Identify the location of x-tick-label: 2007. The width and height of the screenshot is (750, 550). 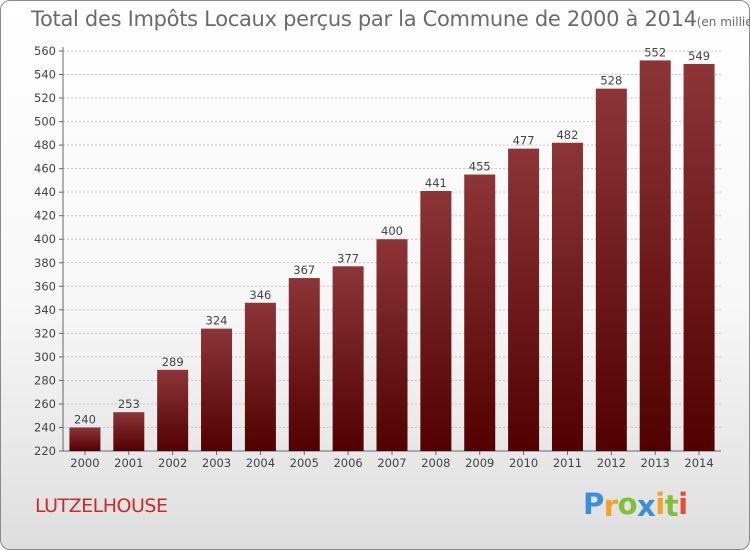
(391, 463).